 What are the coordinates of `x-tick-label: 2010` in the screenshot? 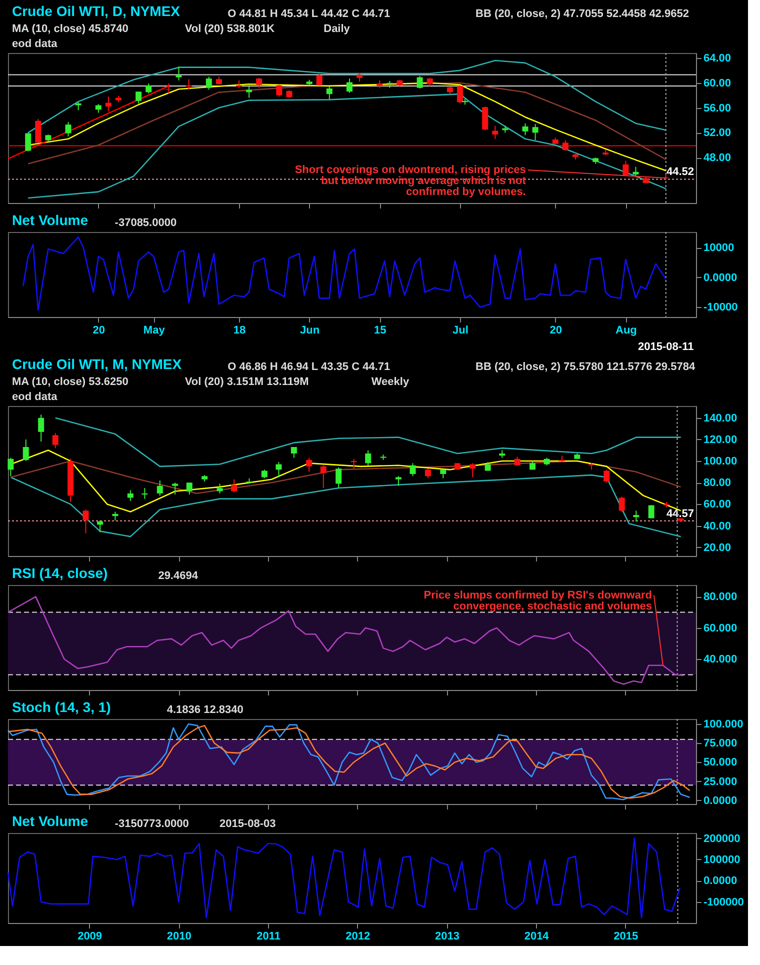 It's located at (179, 936).